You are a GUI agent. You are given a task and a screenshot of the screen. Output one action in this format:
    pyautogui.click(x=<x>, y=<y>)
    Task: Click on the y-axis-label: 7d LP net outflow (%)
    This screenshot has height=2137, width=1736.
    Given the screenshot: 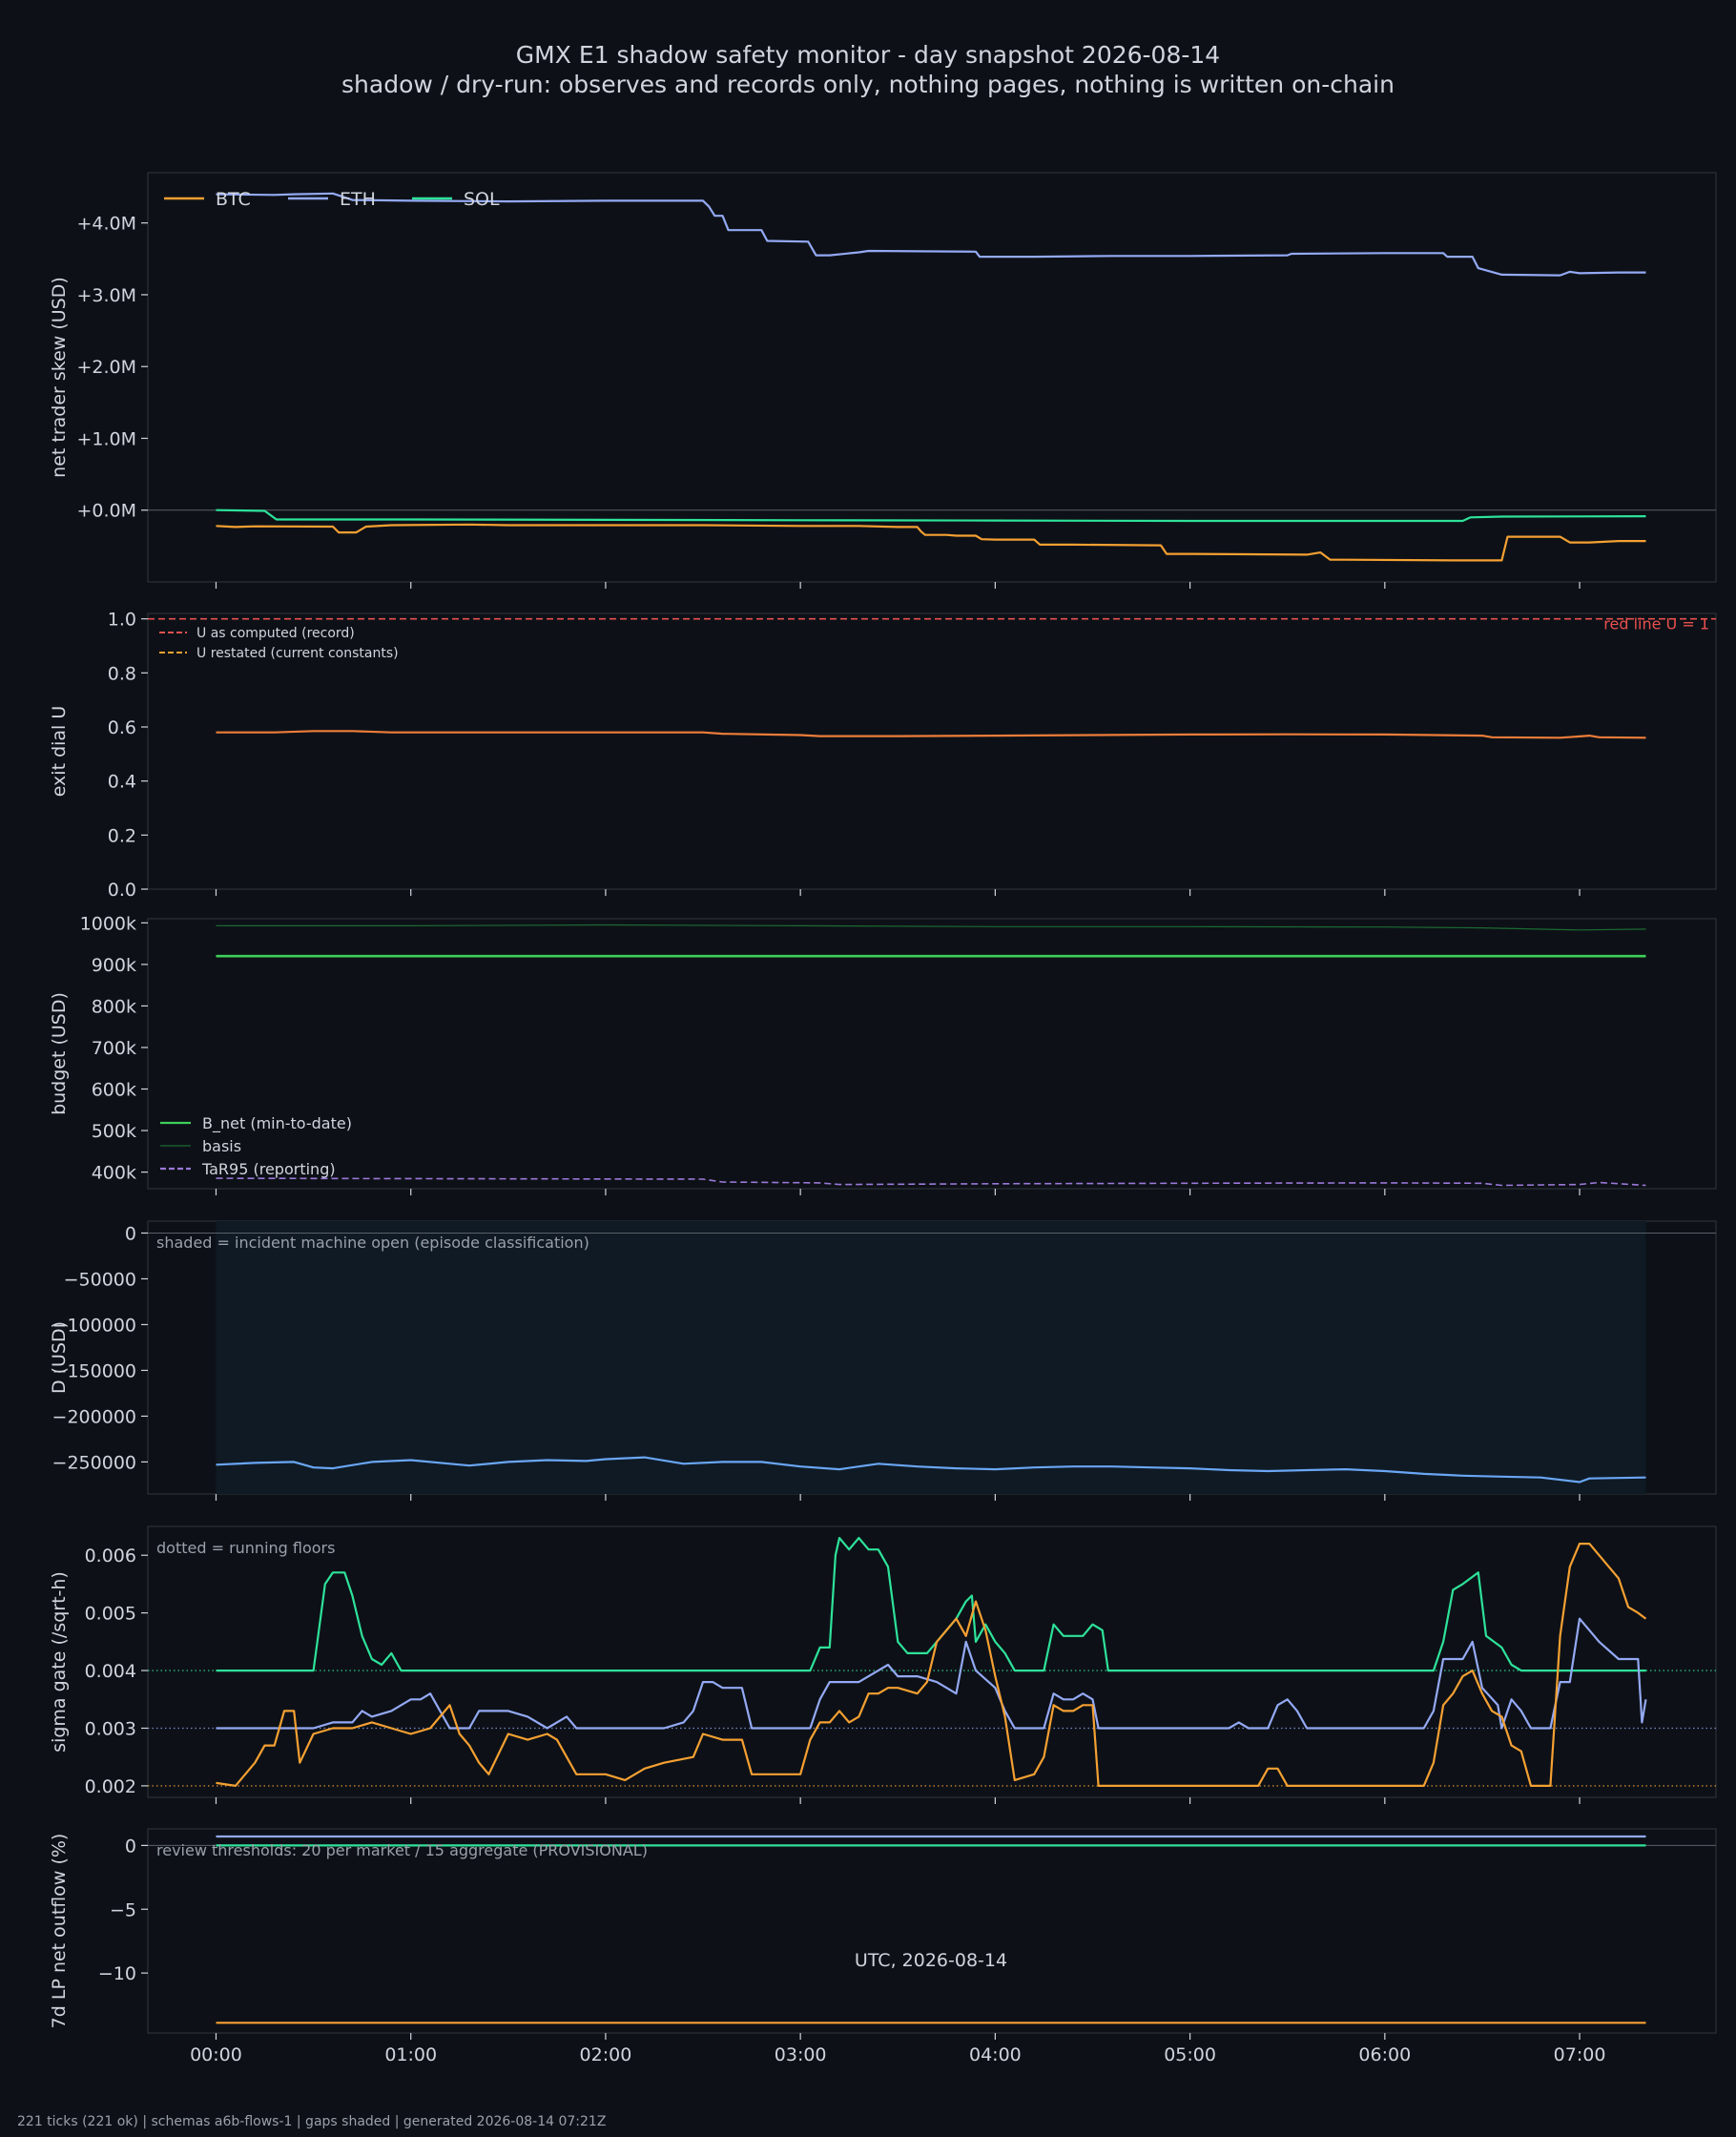 What is the action you would take?
    pyautogui.click(x=59, y=1931)
    